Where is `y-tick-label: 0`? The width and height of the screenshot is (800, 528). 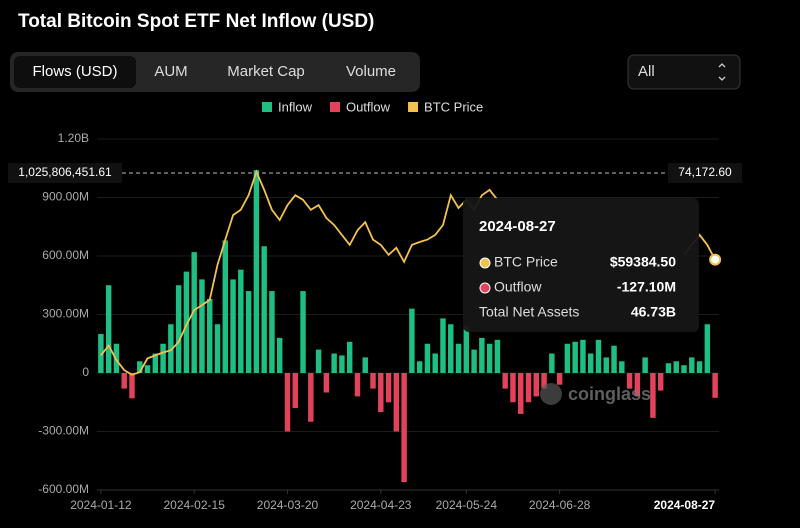 y-tick-label: 0 is located at coordinates (85, 372).